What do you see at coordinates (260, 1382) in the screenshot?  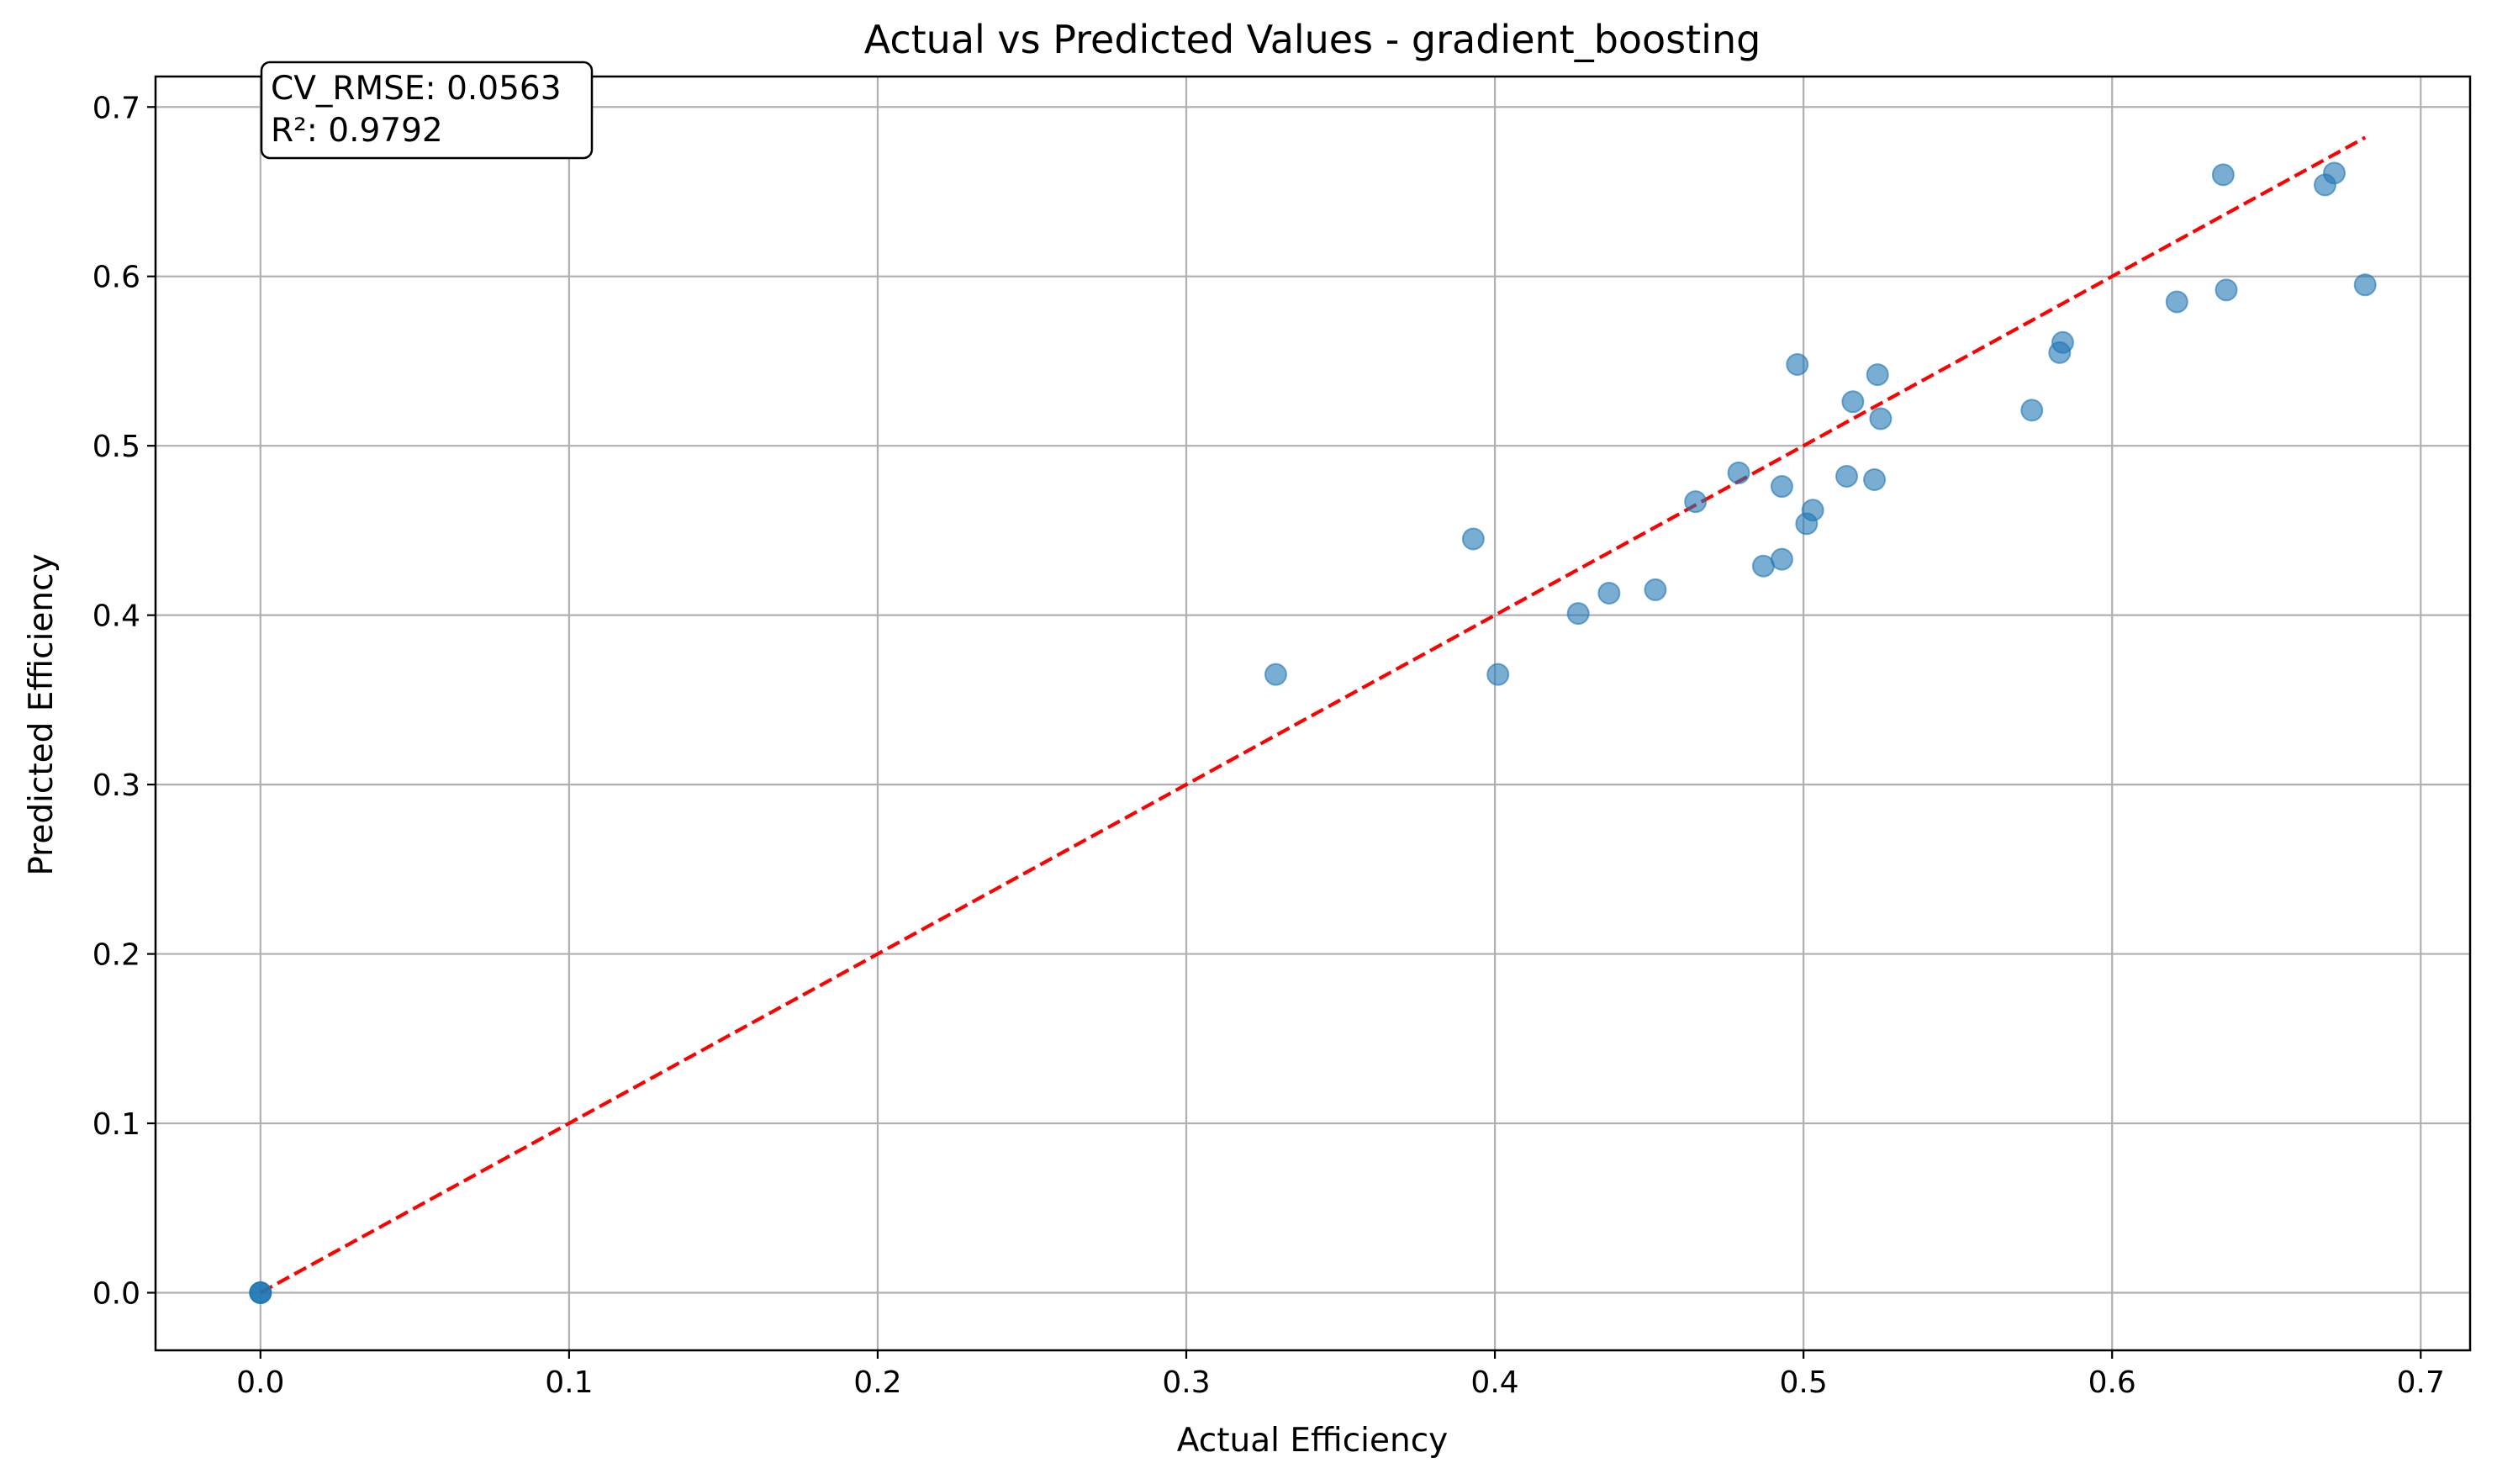 I see `x-tick-label: 0.0` at bounding box center [260, 1382].